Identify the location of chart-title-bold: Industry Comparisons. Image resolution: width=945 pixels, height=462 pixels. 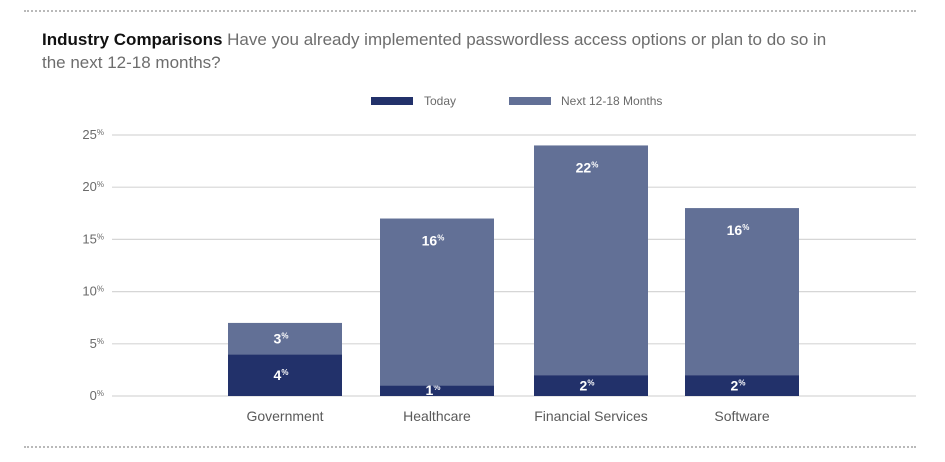
(132, 39).